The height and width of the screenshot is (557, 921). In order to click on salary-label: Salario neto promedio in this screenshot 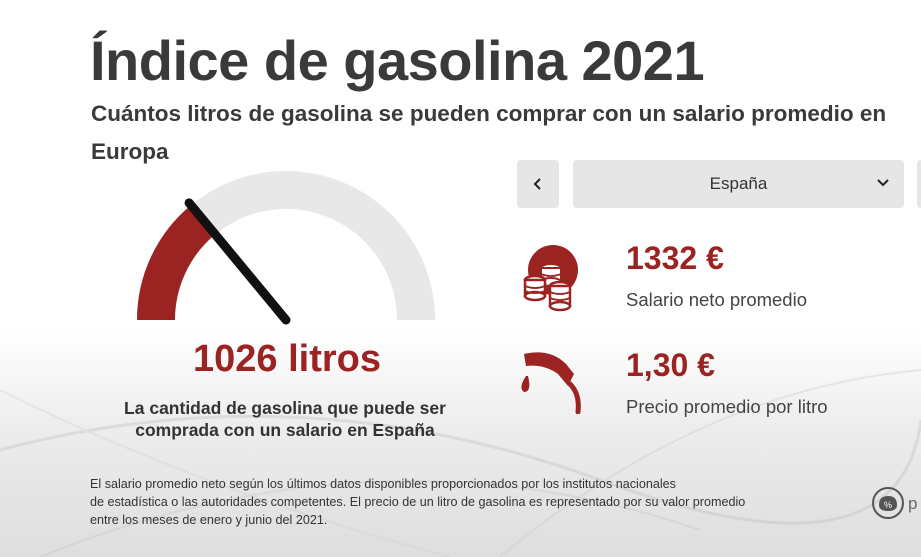, I will do `click(716, 299)`.